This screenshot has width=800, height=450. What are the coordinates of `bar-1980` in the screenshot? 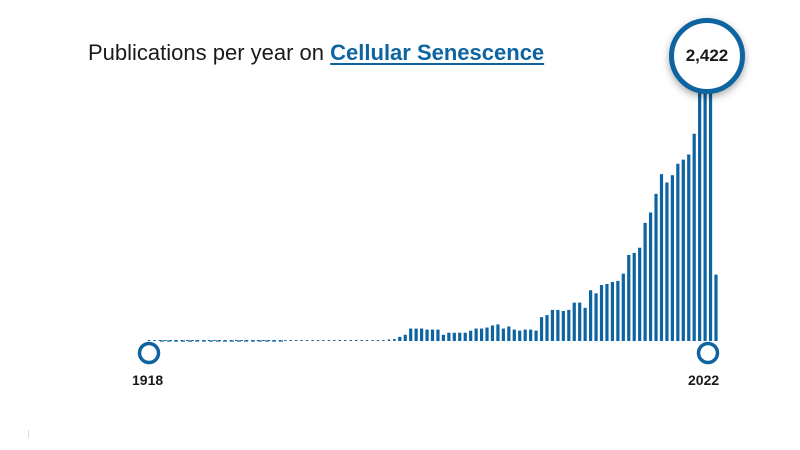 It's located at (487, 334).